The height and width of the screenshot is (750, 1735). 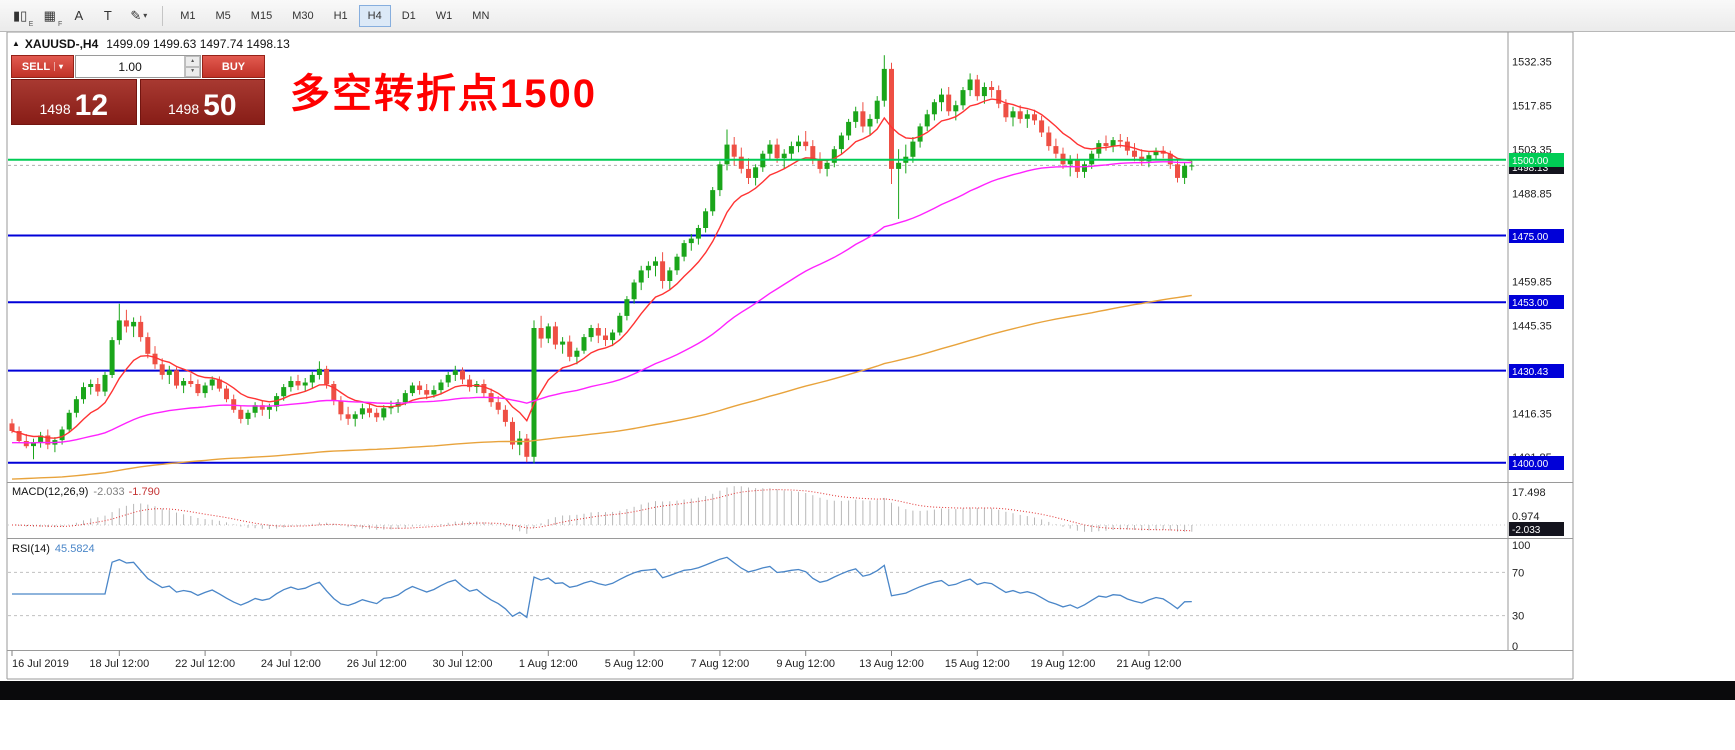 What do you see at coordinates (198, 44) in the screenshot?
I see `ohlc-values: 1499.09 1499.63 1497.74 1498.13` at bounding box center [198, 44].